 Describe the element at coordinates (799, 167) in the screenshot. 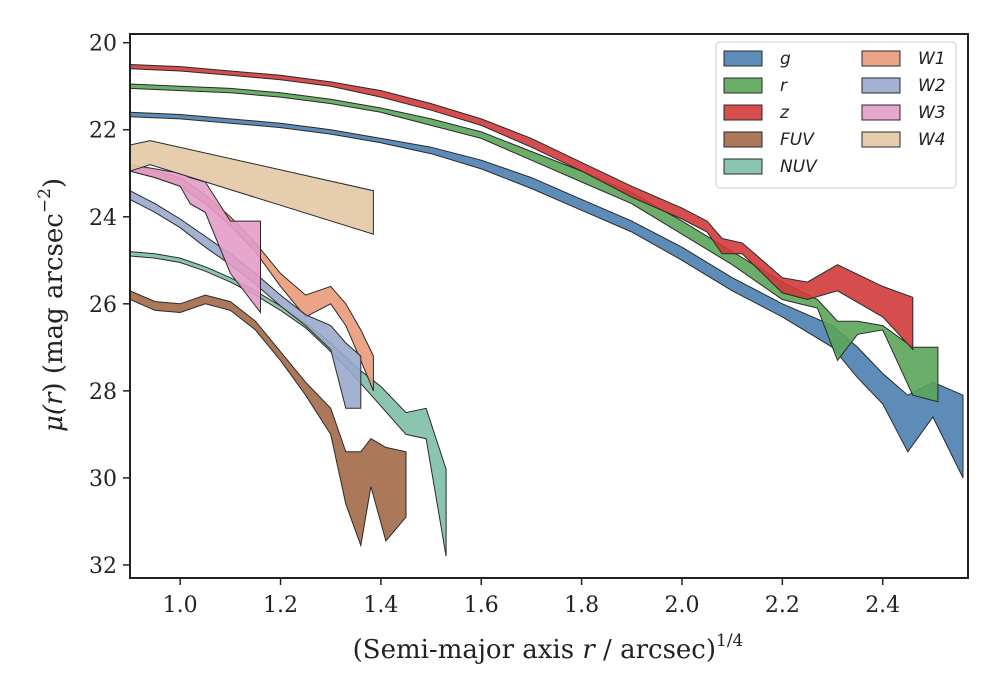

I see `legend-label-NUV: NUV` at that location.